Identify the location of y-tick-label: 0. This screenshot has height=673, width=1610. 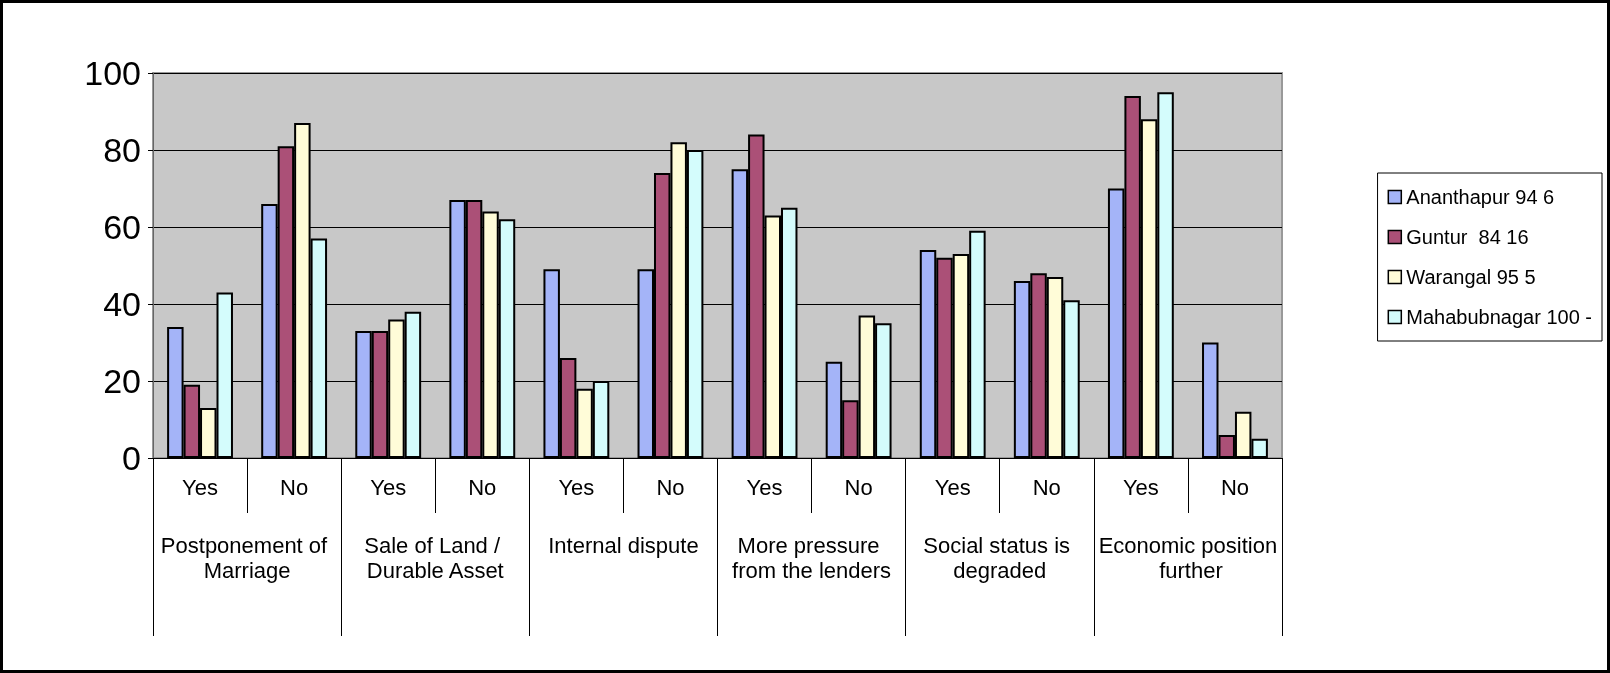
(131, 458).